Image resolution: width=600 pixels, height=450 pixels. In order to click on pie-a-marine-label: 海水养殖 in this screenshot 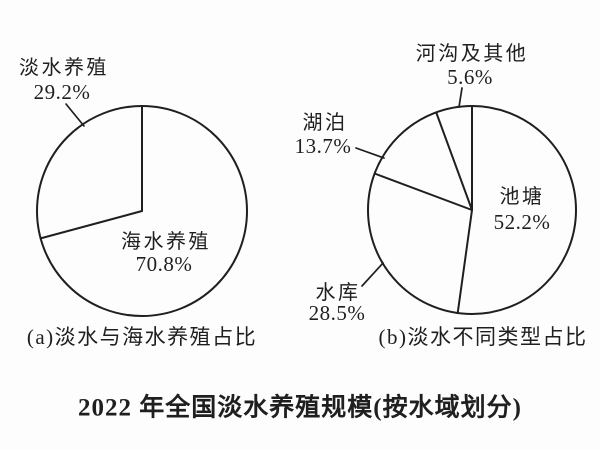, I will do `click(166, 241)`.